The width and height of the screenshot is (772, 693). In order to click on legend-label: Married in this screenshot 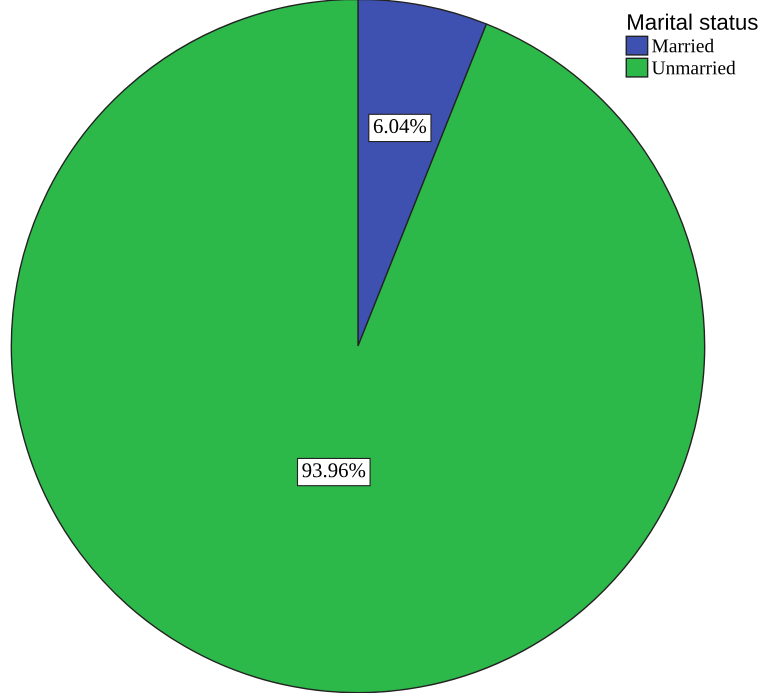, I will do `click(683, 45)`.